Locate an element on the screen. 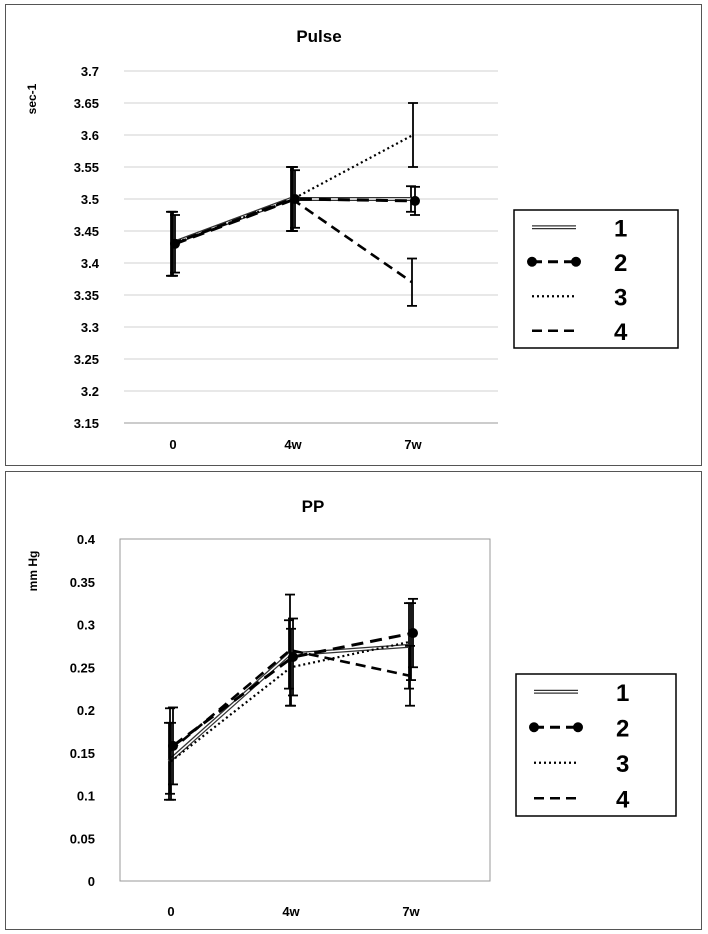 The width and height of the screenshot is (708, 934). y-axis-label: mm Hg is located at coordinates (33, 571).